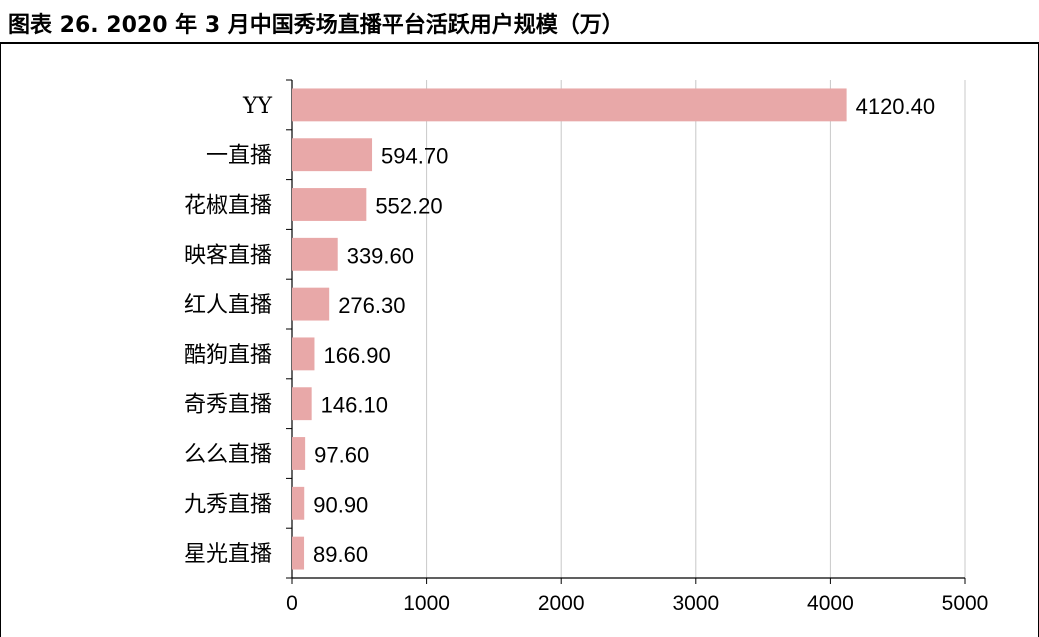 This screenshot has width=1039, height=637. Describe the element at coordinates (414, 156) in the screenshot. I see `value-label: 594.70` at that location.